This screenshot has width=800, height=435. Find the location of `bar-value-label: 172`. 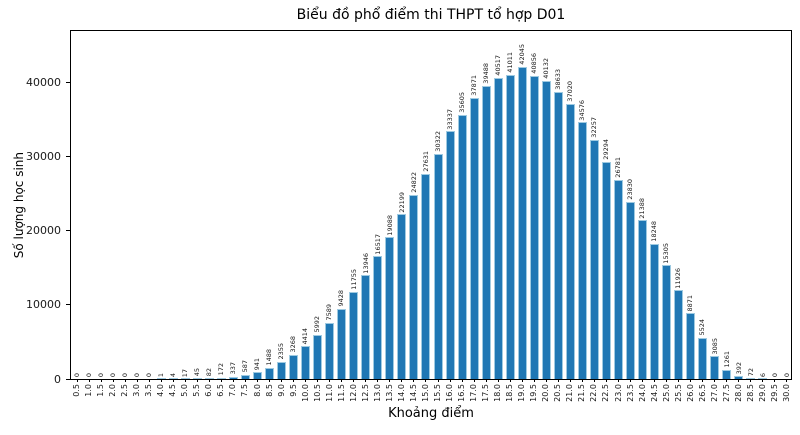

bar-value-label: 172 is located at coordinates (221, 369).